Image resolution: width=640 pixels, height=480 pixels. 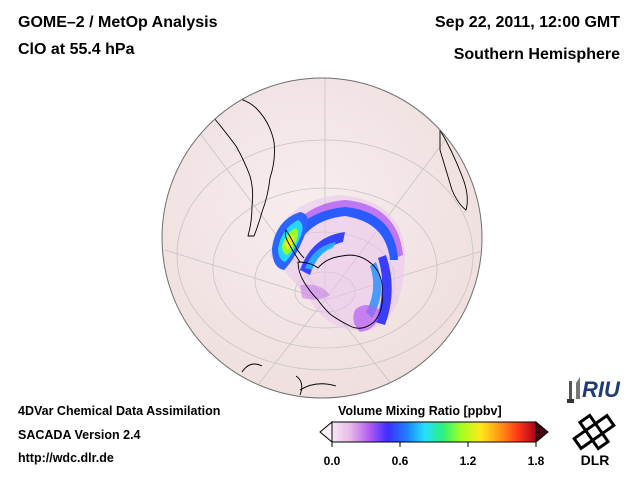 What do you see at coordinates (594, 440) in the screenshot?
I see `dlr-logo: DLR` at bounding box center [594, 440].